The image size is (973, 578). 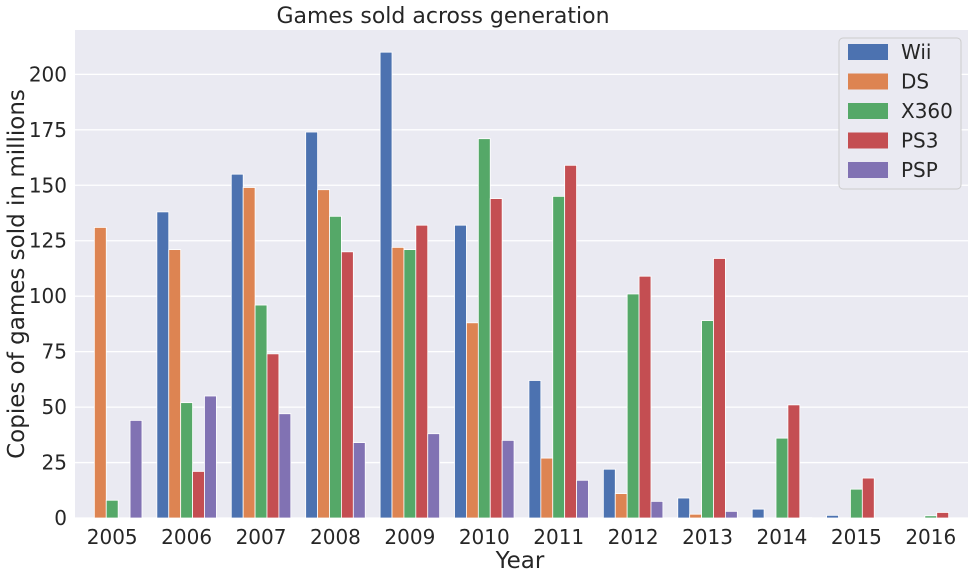 What do you see at coordinates (919, 170) in the screenshot?
I see `legend-label-psp: PSP` at bounding box center [919, 170].